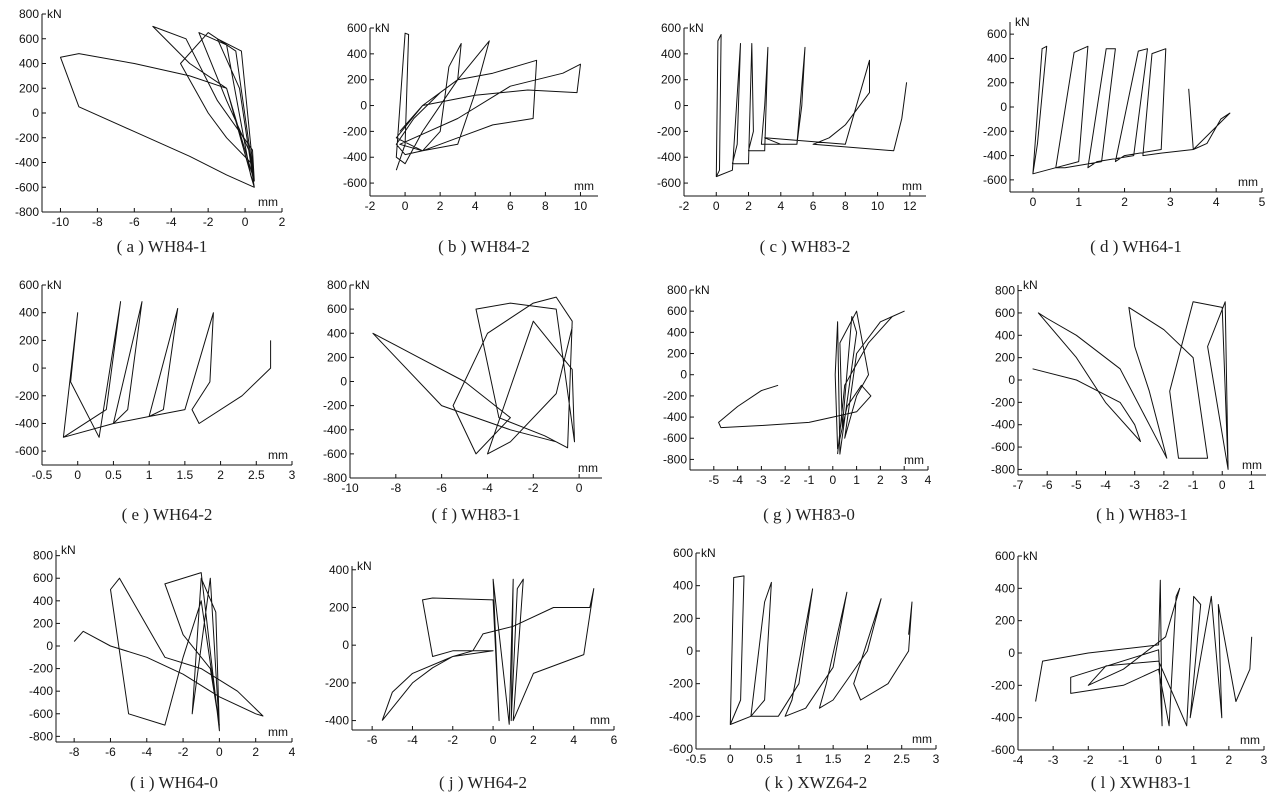  I want to click on panel-caption: ( e ) WH64-2, so click(167, 514).